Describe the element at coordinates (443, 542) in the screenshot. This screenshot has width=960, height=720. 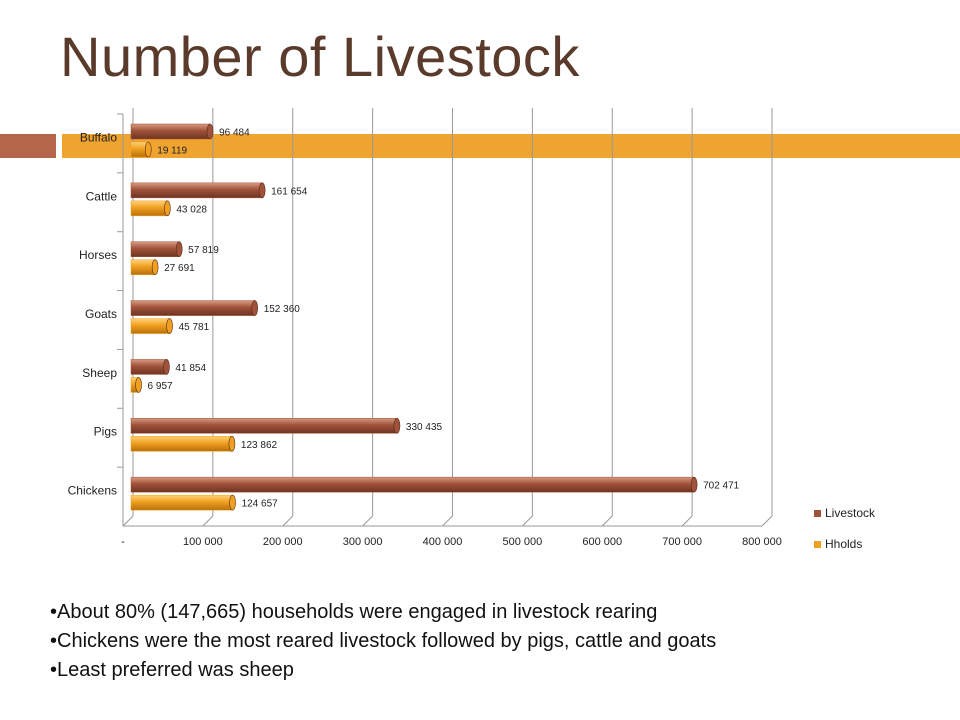
I see `x-tick-label: 400 000` at that location.